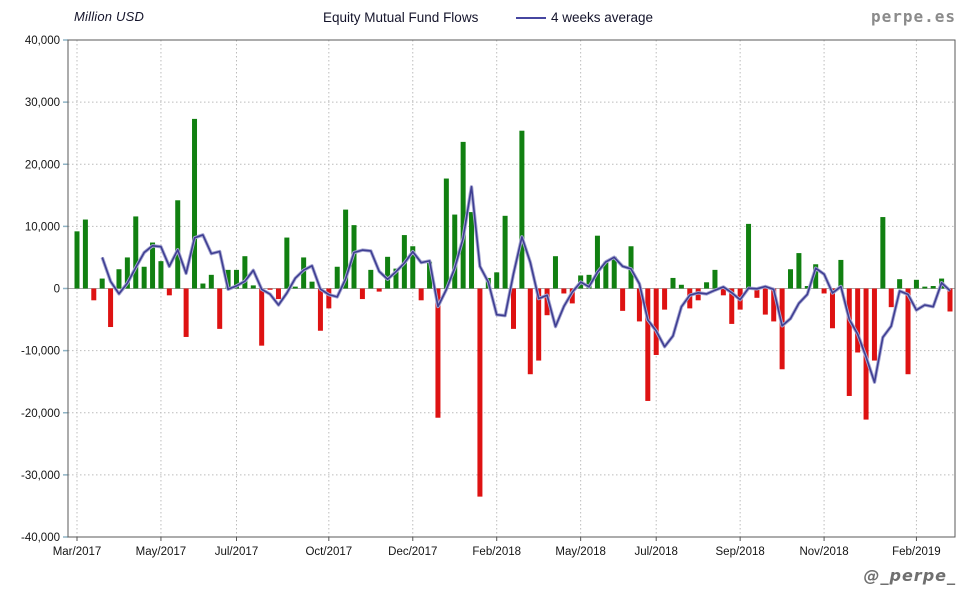 Image resolution: width=980 pixels, height=600 pixels. Describe the element at coordinates (57, 290) in the screenshot. I see `y-tick-label: 0` at that location.